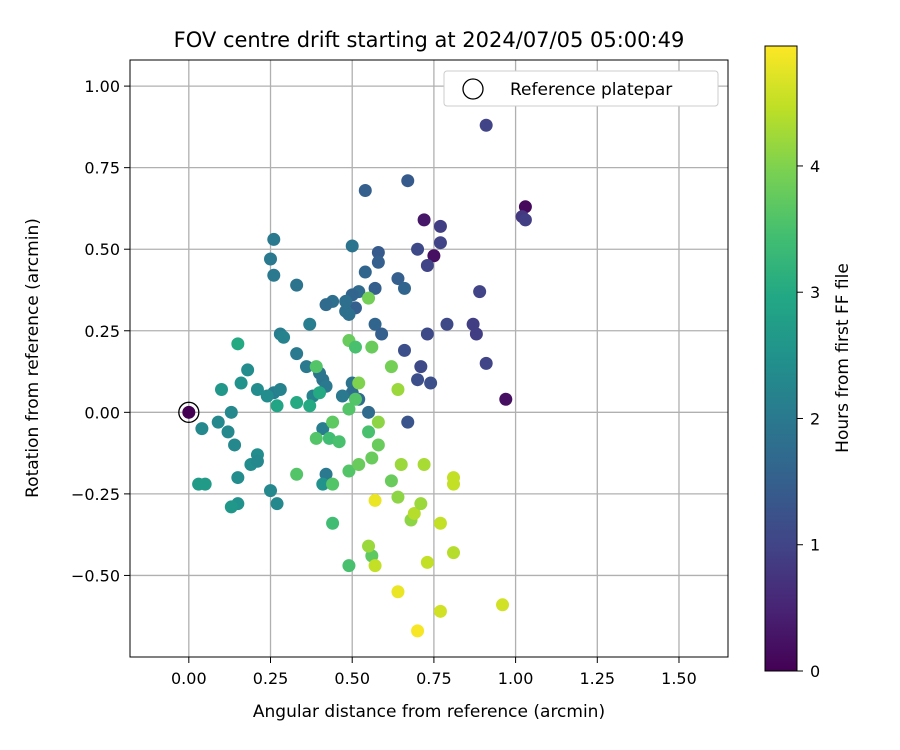 The width and height of the screenshot is (900, 750). I want to click on x-axis-ticks: 0.00 0.25 0.50 0.75 1.00 1.25 1.50, so click(434, 672).